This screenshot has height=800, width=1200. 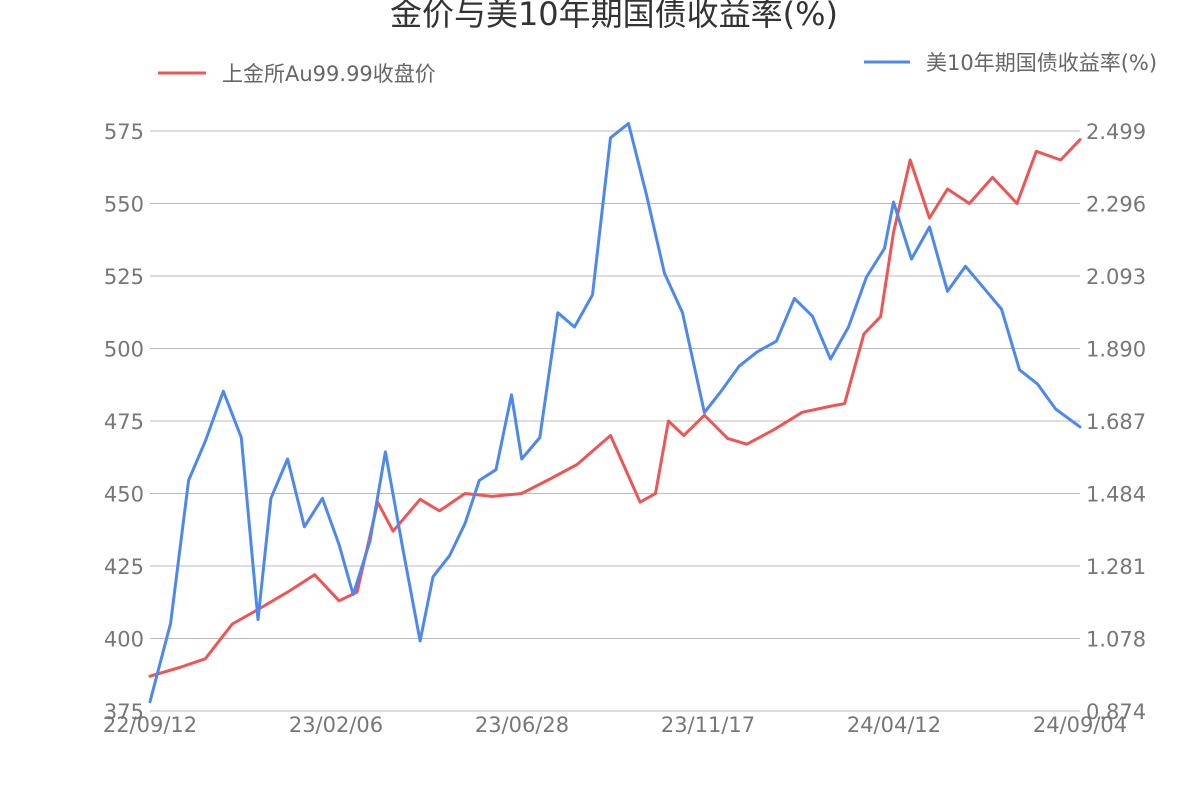 I want to click on y-right-tick-label: 1.890, so click(x=1116, y=350).